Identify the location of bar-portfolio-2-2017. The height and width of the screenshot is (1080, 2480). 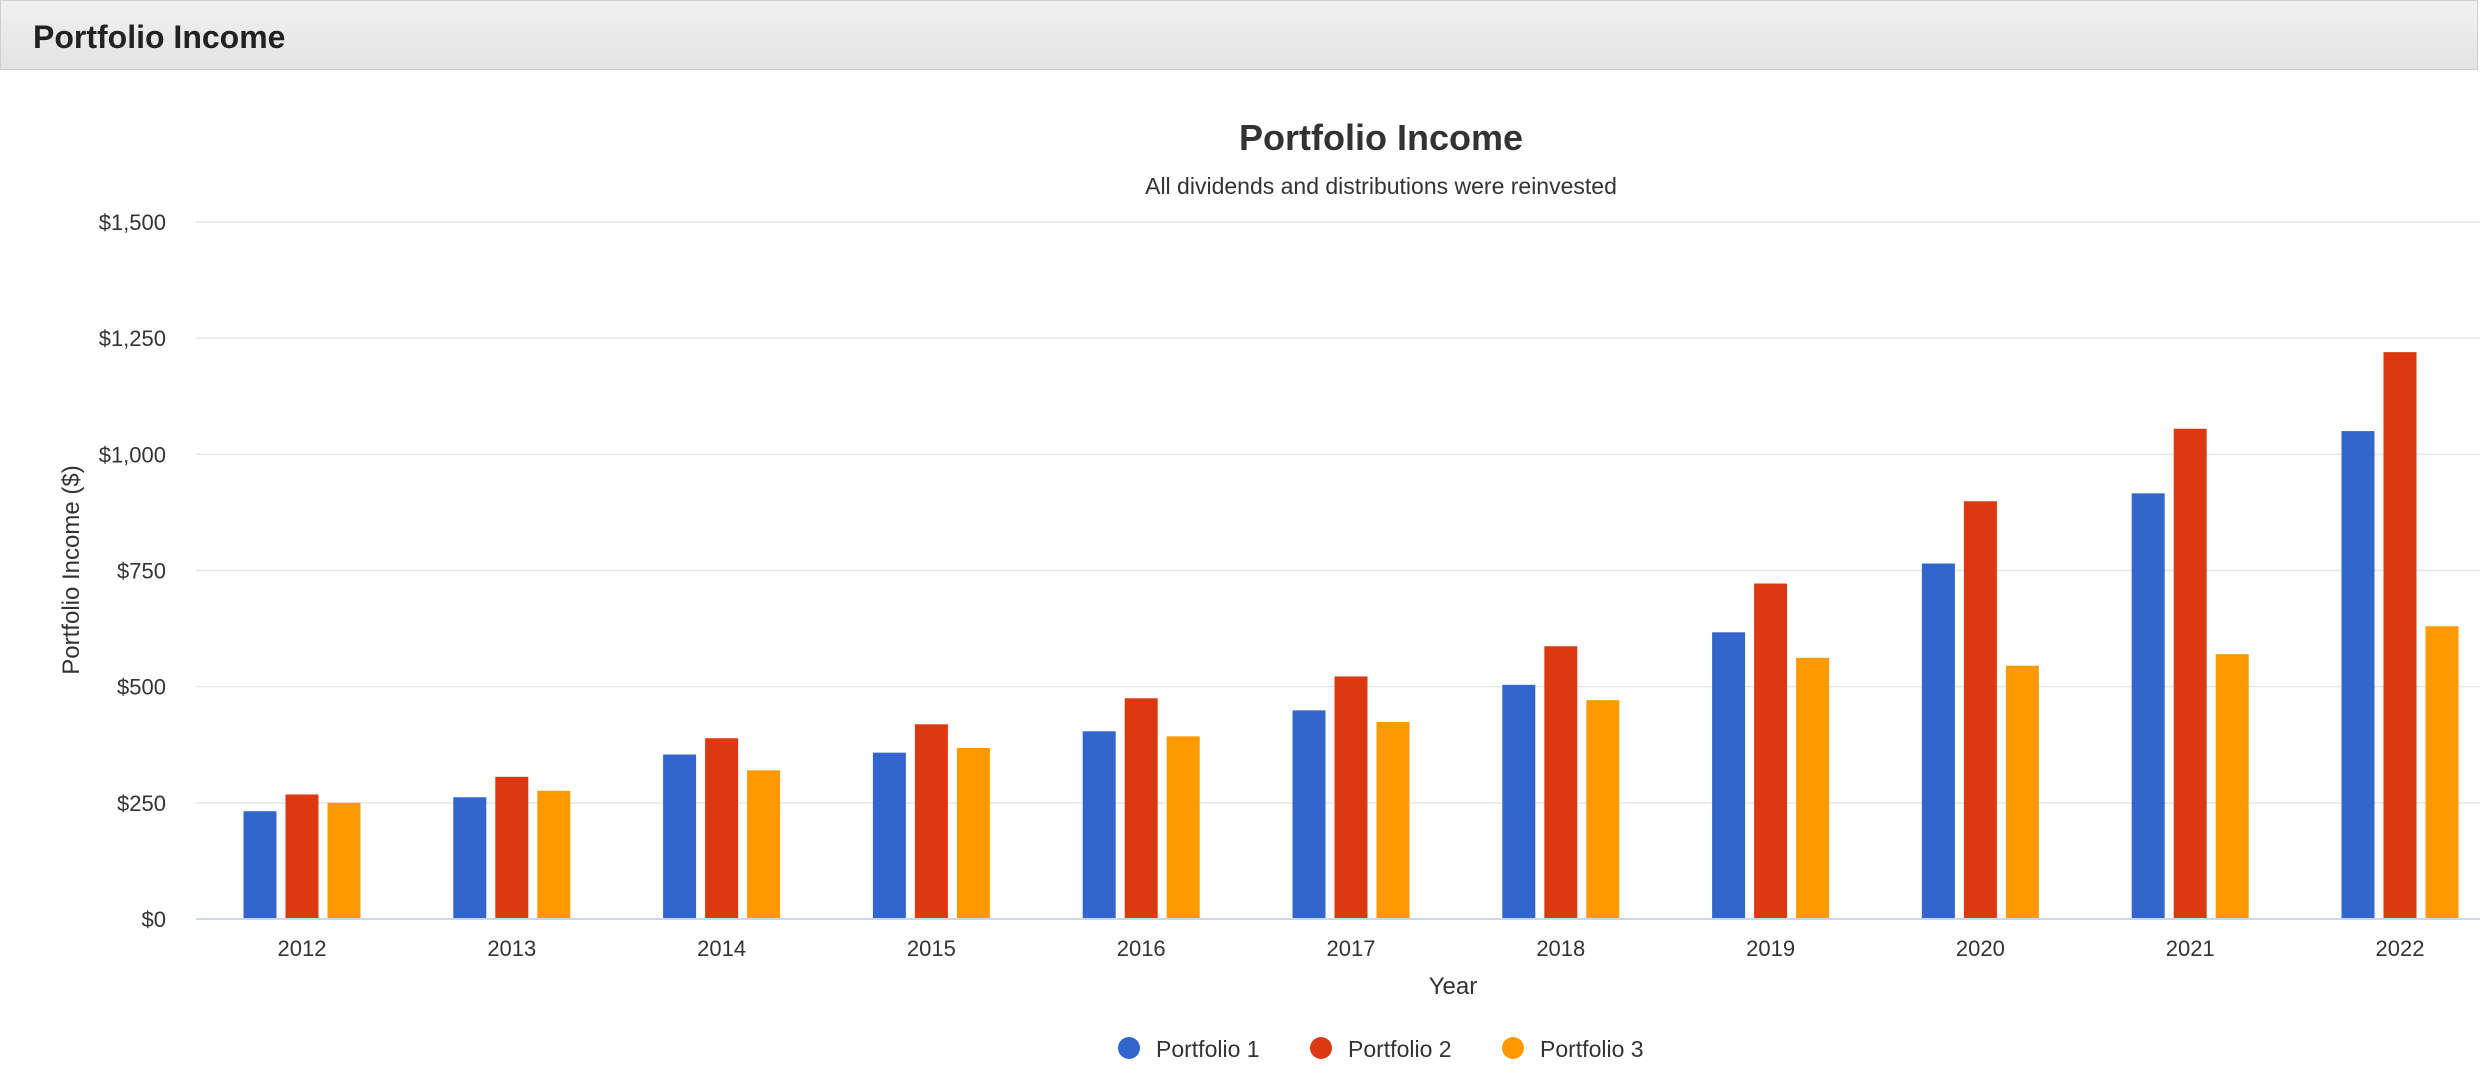
(1351, 797).